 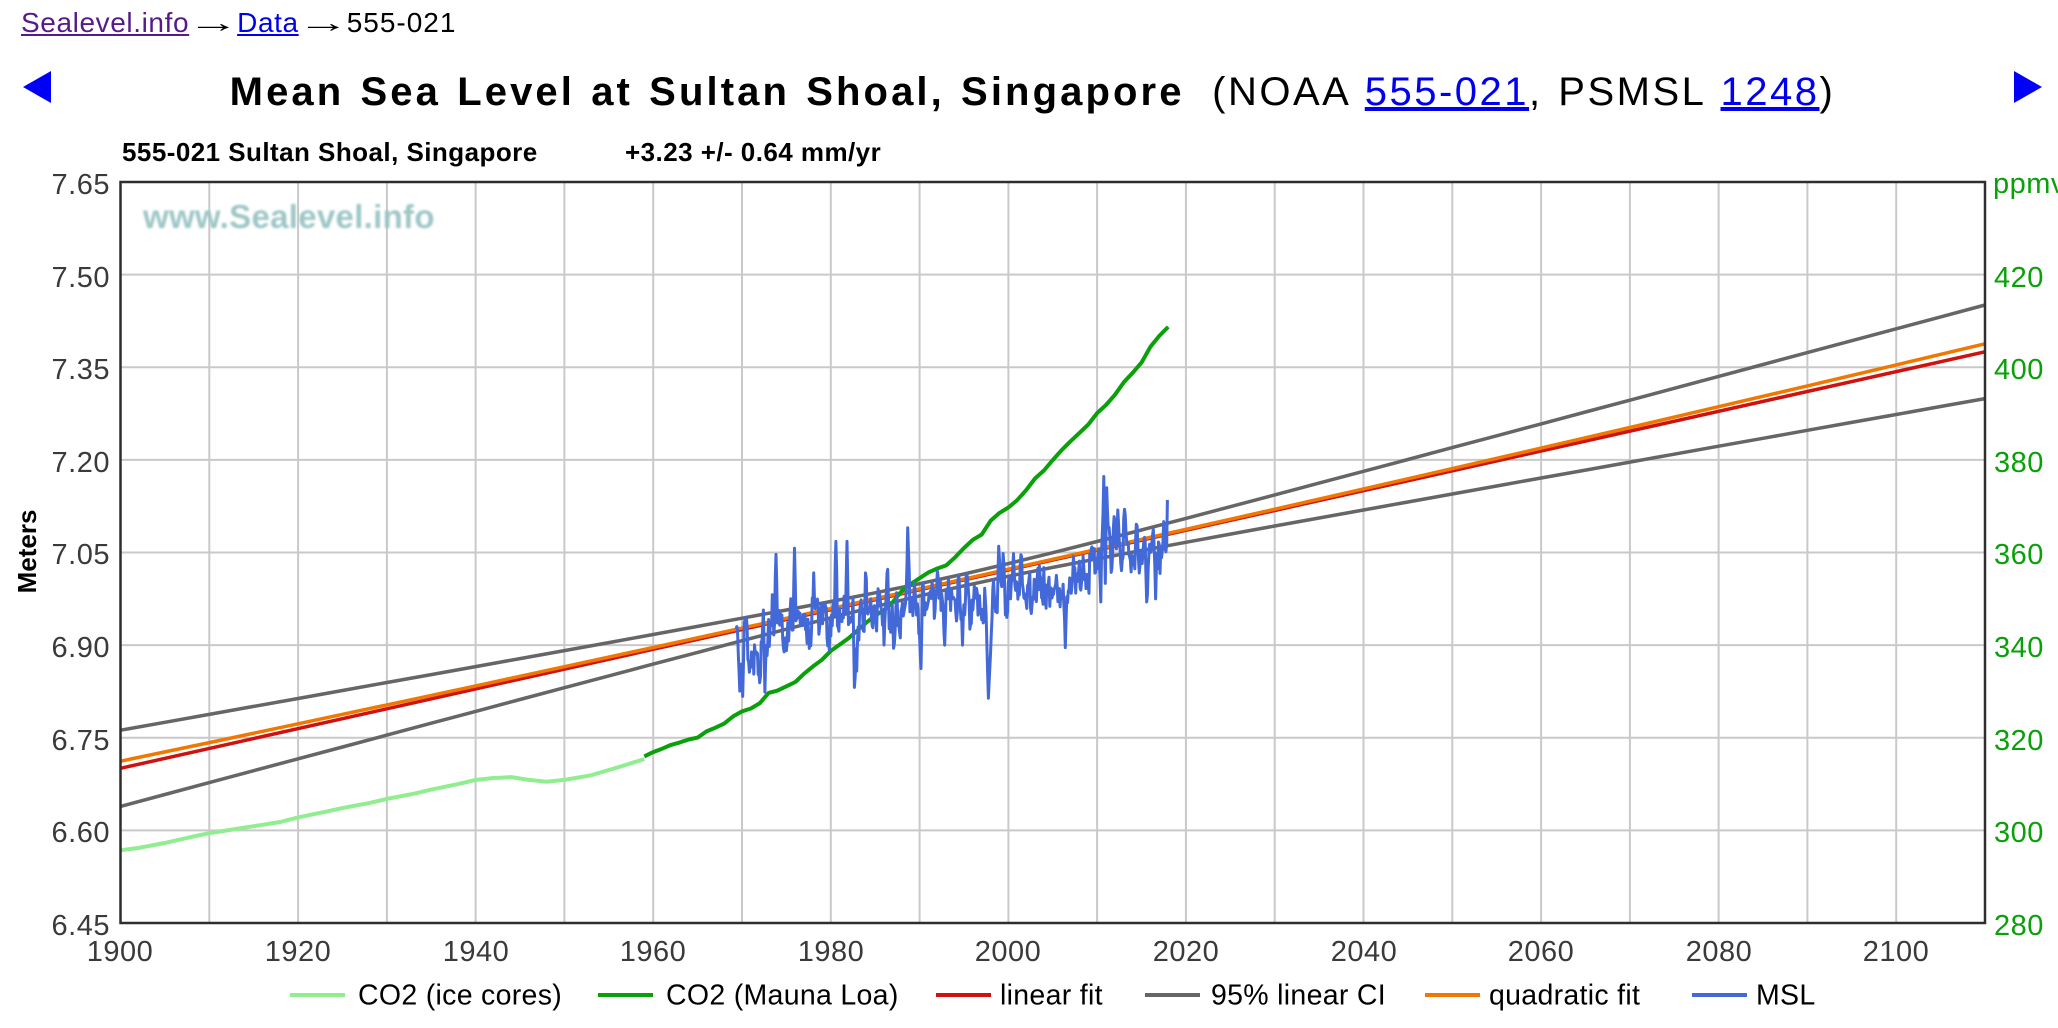 I want to click on svg-text: 280, so click(x=2019, y=926).